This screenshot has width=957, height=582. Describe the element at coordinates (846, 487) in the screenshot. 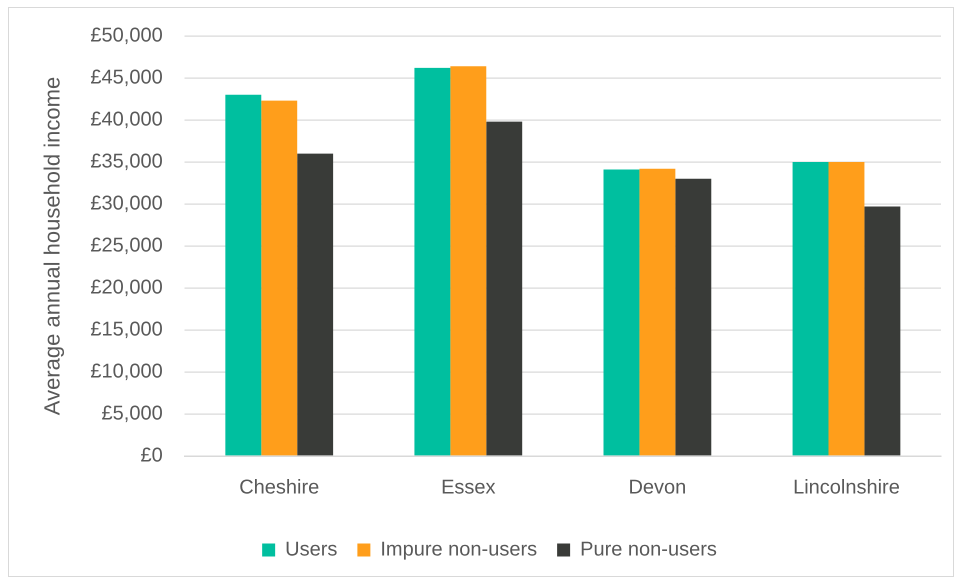

I see `x-tick-label: Lincolnshire` at that location.